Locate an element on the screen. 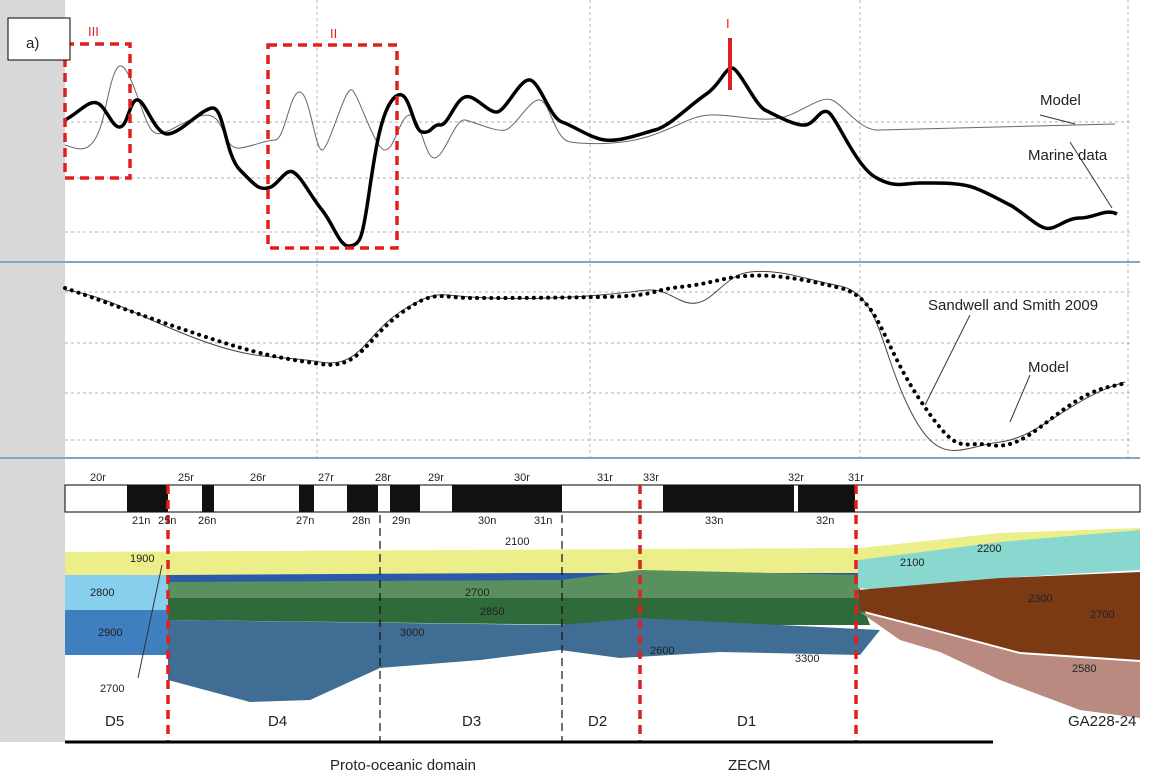  chron-label: 28r is located at coordinates (383, 478).